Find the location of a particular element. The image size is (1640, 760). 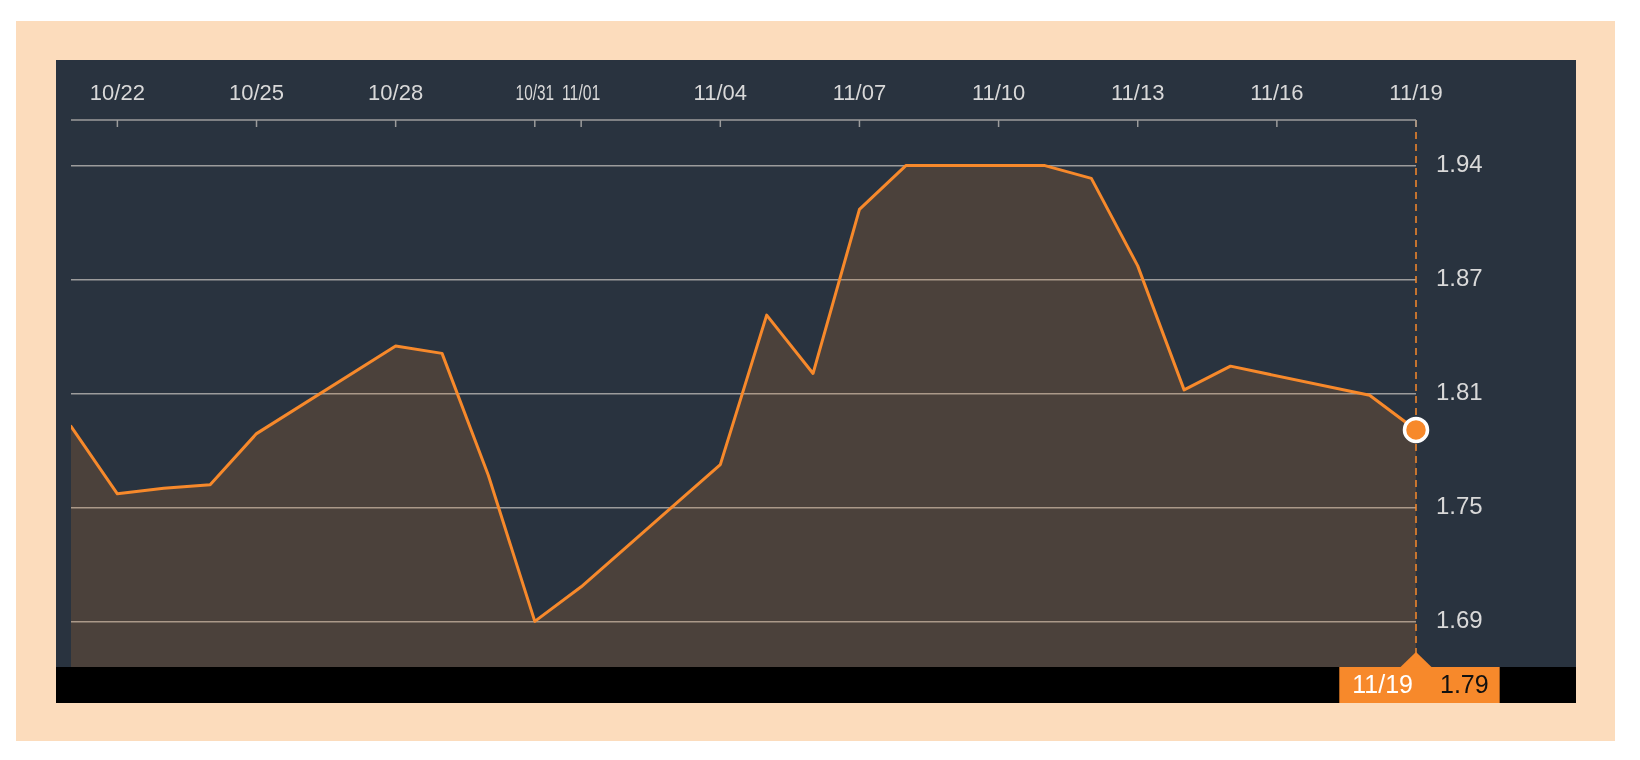

x-tick-label: 10/25 is located at coordinates (256, 93).